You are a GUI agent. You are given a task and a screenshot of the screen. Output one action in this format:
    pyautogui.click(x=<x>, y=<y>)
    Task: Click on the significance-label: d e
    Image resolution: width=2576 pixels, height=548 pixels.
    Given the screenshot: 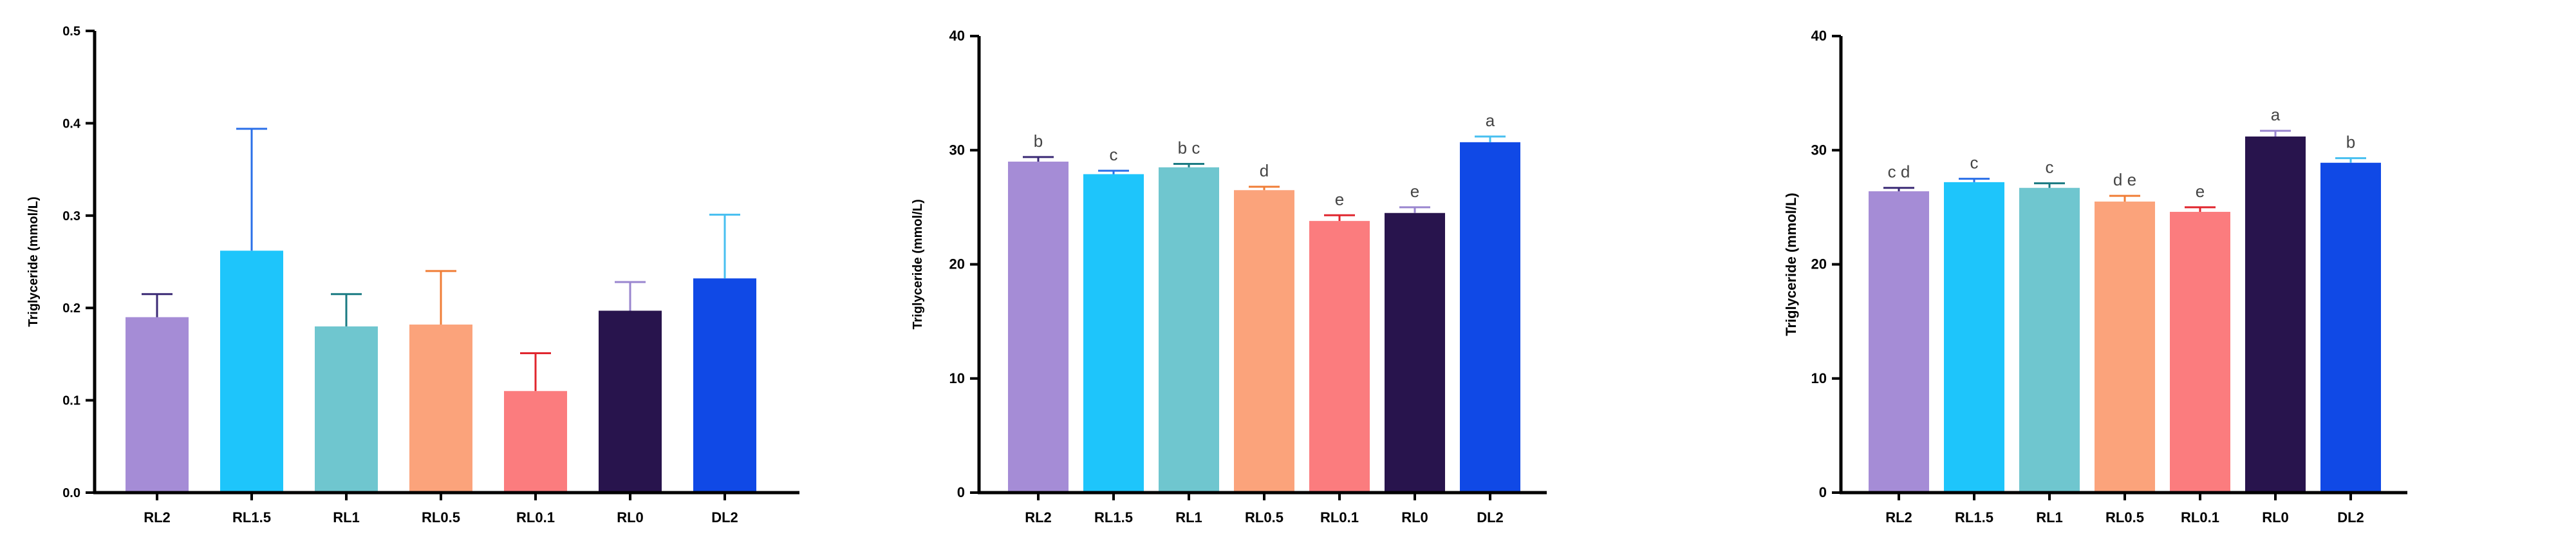 What is the action you would take?
    pyautogui.click(x=2124, y=179)
    